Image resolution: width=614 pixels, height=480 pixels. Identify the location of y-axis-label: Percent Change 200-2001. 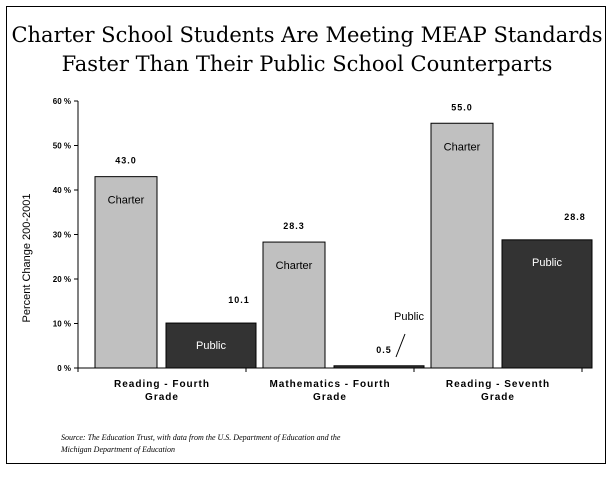
(27, 257).